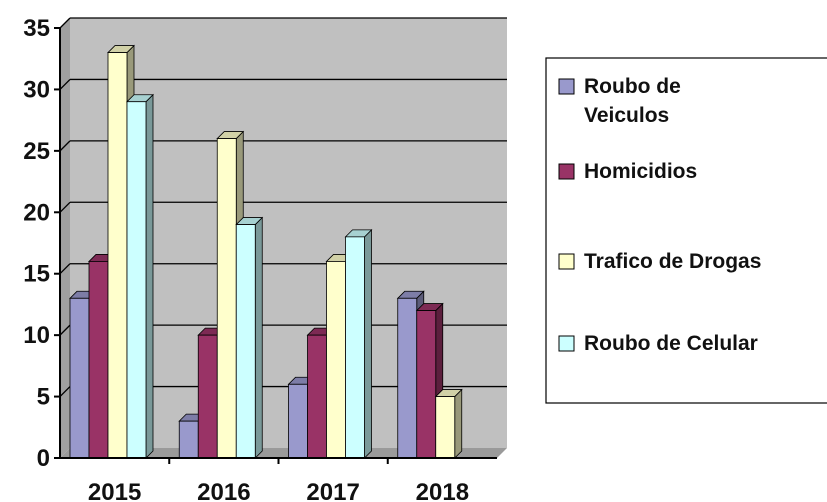 The height and width of the screenshot is (502, 827). I want to click on y-tick-label: 5, so click(43, 397).